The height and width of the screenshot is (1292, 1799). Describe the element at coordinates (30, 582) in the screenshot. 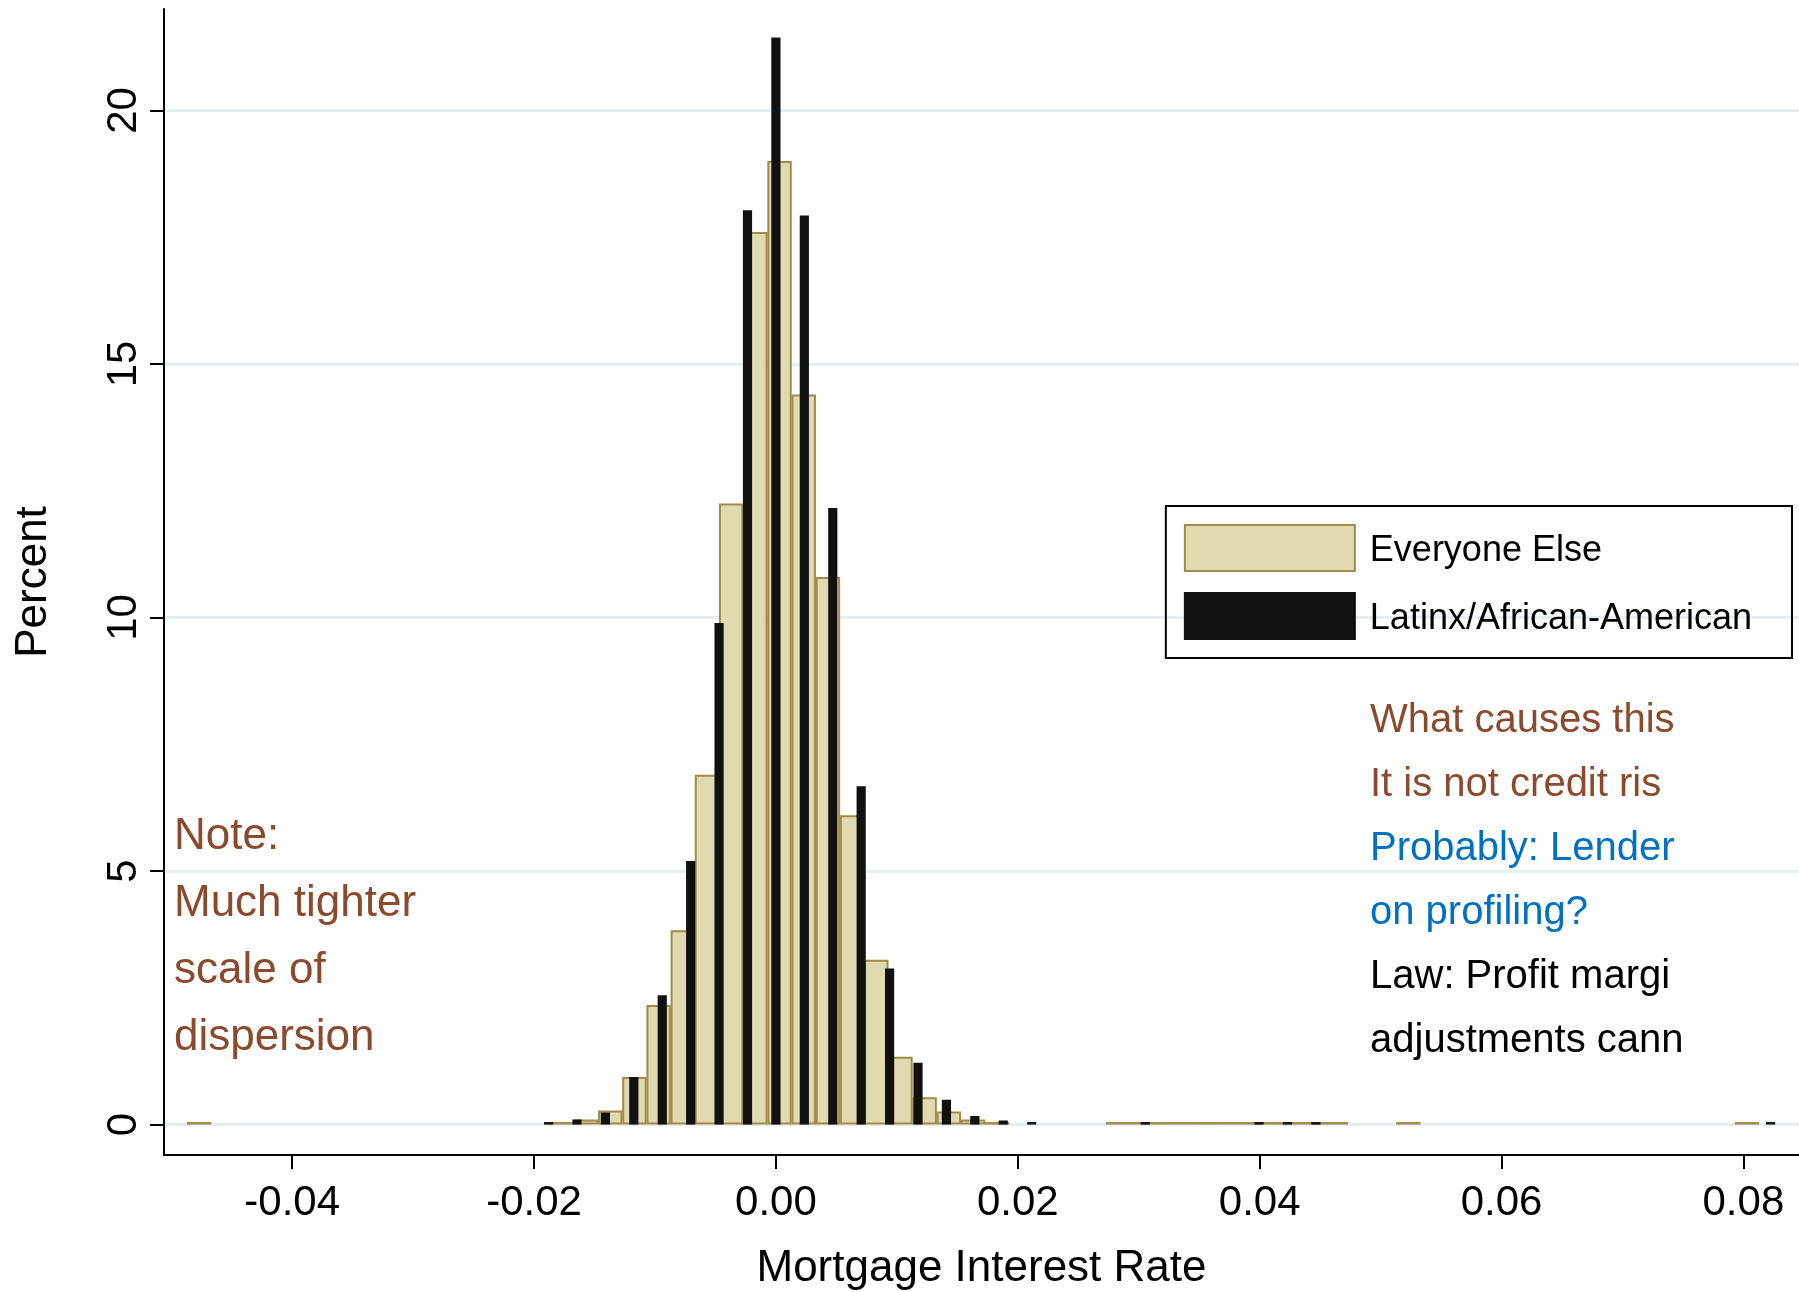

I see `y-axis-title: Percent` at that location.